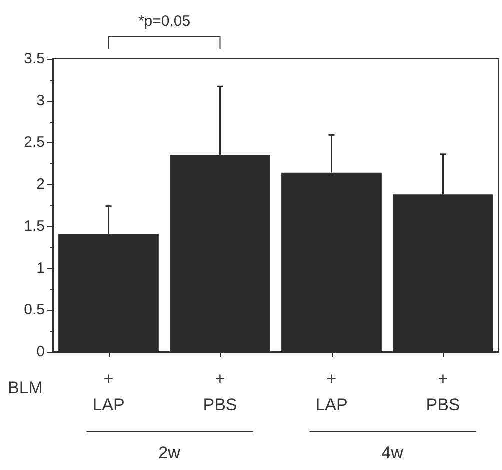 The height and width of the screenshot is (470, 502). I want to click on y-tick-label: 1, so click(40, 268).